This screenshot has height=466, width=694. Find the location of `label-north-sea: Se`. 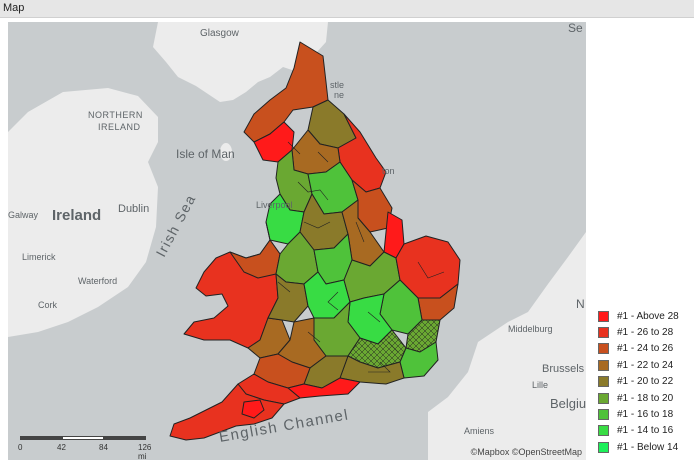

label-north-sea: Se is located at coordinates (575, 28).